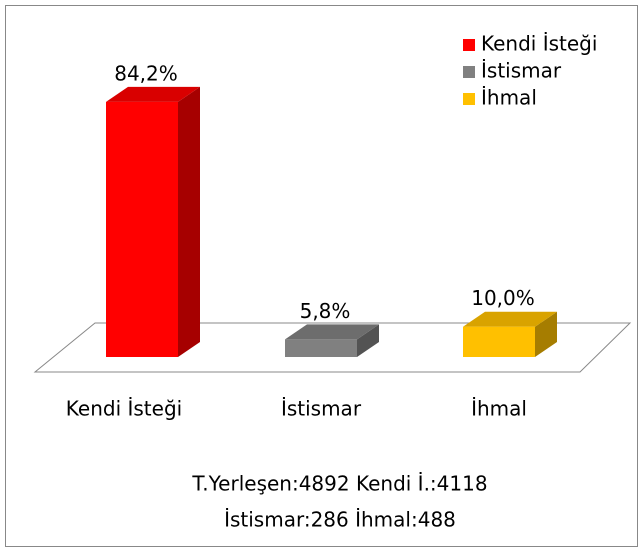 The width and height of the screenshot is (644, 552). What do you see at coordinates (321, 409) in the screenshot?
I see `x-tick-label: İstismar` at bounding box center [321, 409].